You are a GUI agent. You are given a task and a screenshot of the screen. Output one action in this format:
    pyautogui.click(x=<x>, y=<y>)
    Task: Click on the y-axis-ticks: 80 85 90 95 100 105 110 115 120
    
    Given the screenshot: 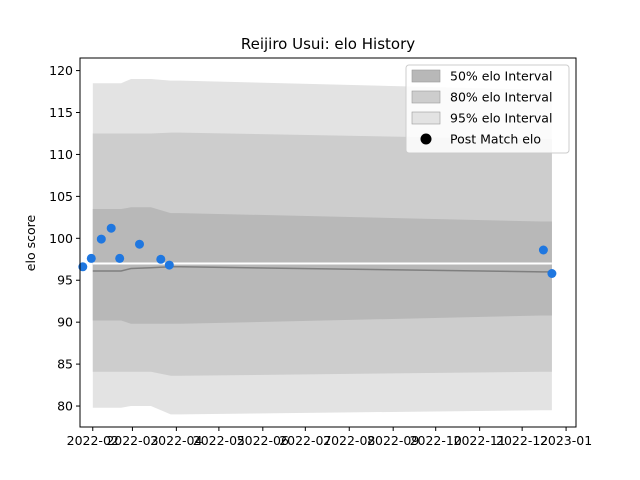 What is the action you would take?
    pyautogui.click(x=64, y=238)
    